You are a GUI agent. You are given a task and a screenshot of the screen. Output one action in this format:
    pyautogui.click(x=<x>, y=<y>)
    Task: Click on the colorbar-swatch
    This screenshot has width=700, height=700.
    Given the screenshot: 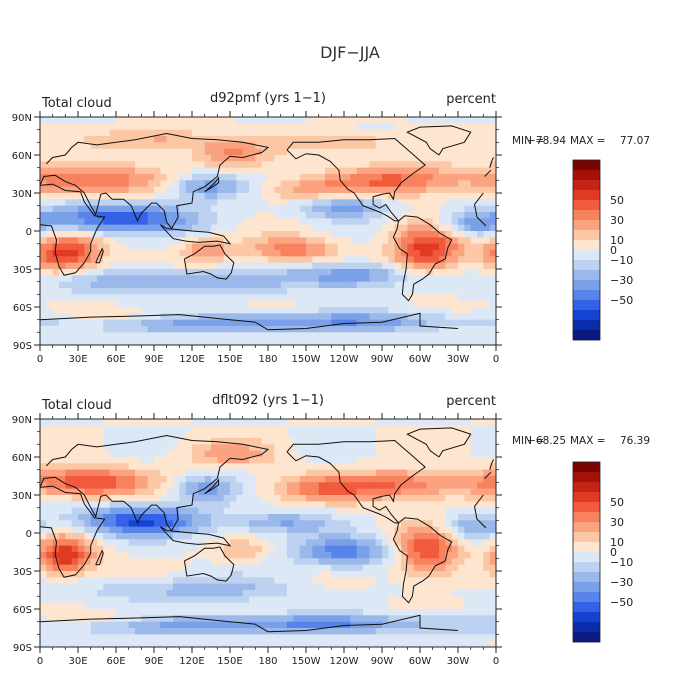 What is the action you would take?
    pyautogui.click(x=586, y=265)
    